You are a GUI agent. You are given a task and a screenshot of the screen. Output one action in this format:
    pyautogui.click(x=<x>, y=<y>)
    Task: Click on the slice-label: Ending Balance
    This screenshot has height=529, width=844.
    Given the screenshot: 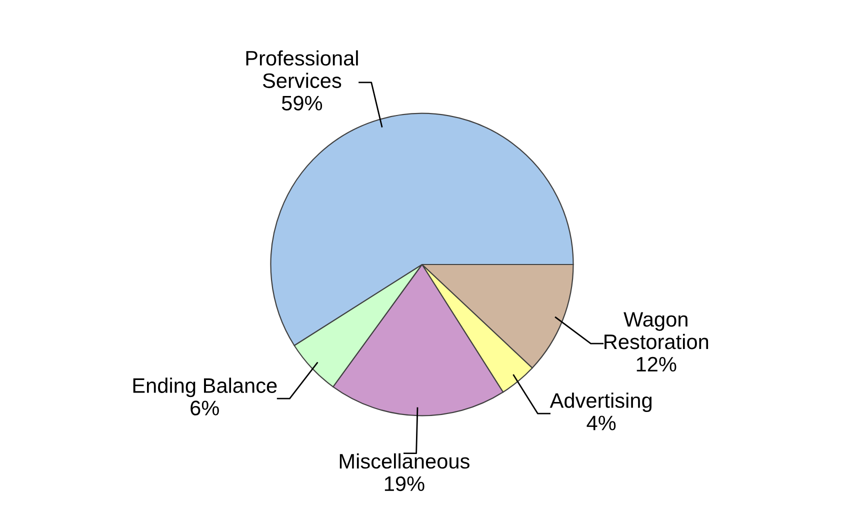 What is the action you would take?
    pyautogui.click(x=205, y=388)
    